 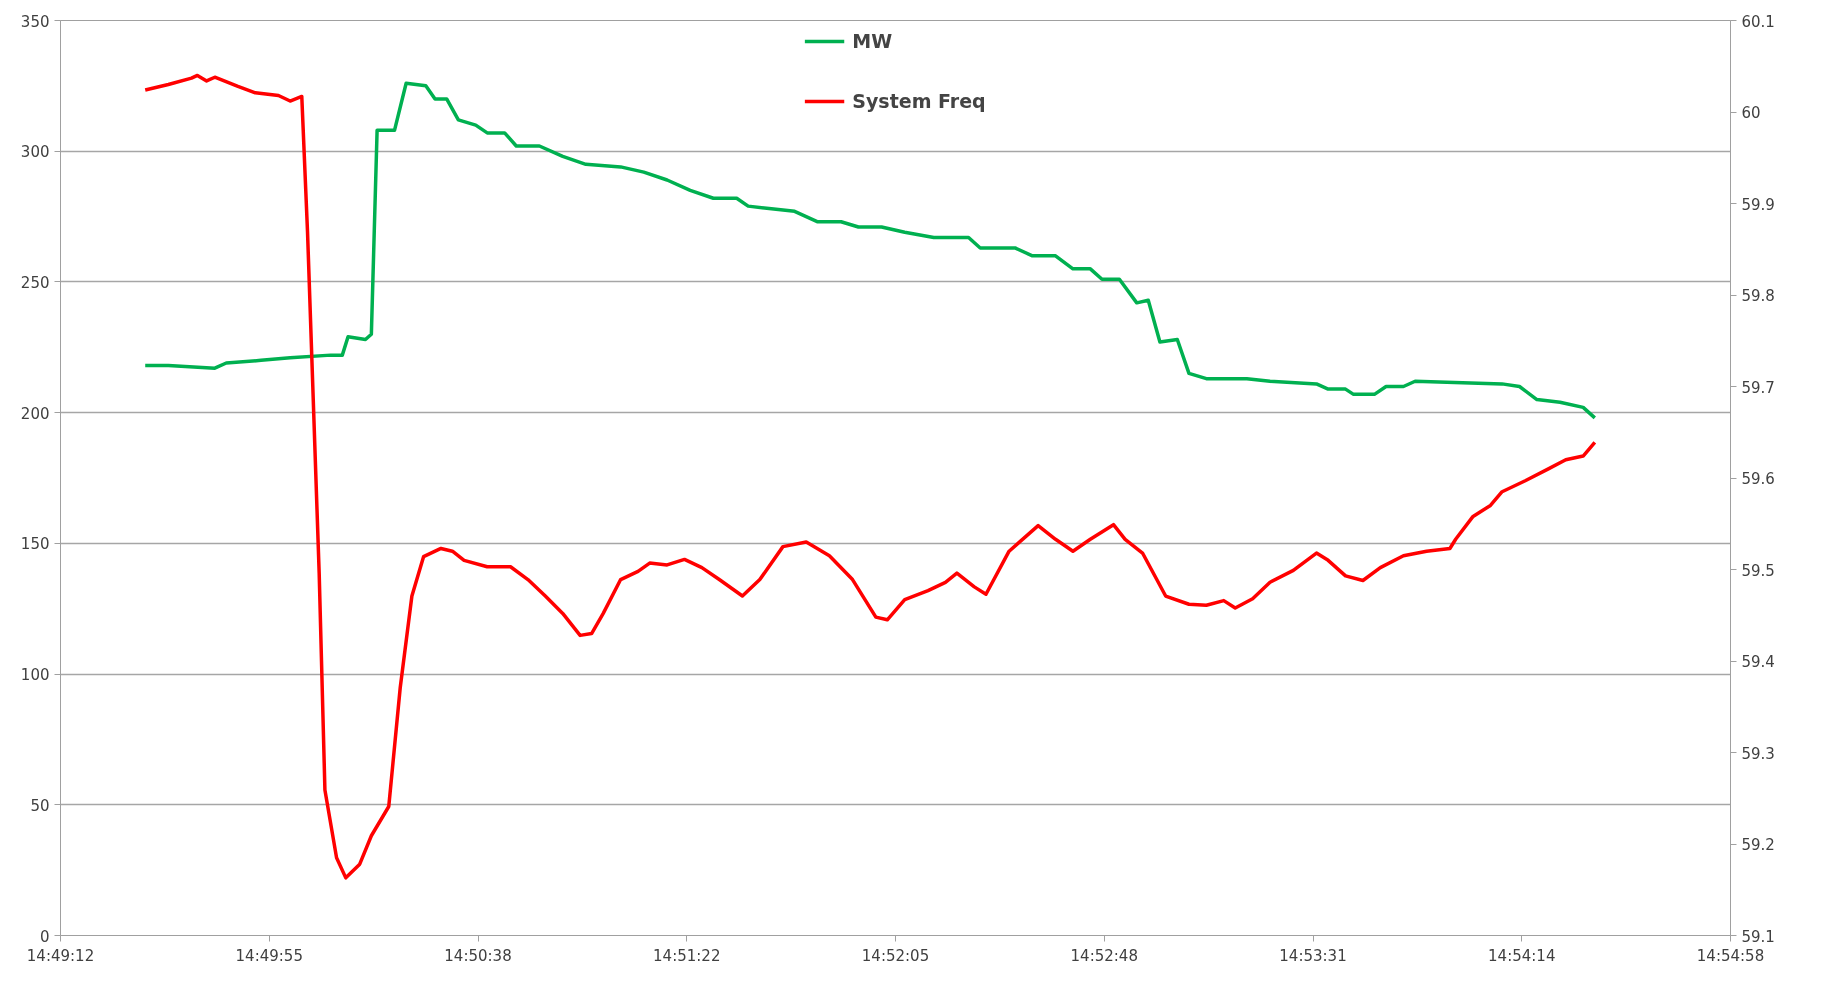 I want to click on y-tick-label: 250, so click(x=35, y=282).